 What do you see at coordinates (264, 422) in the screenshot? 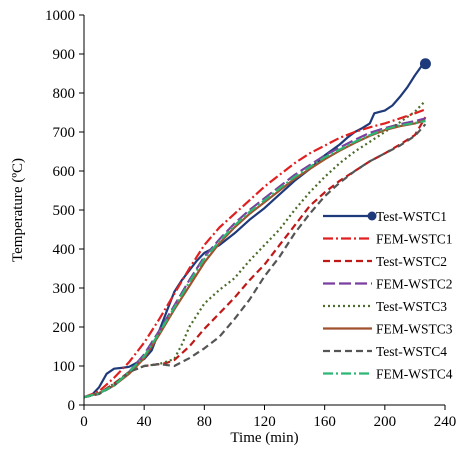
I see `x-tick-label: 120` at bounding box center [264, 422].